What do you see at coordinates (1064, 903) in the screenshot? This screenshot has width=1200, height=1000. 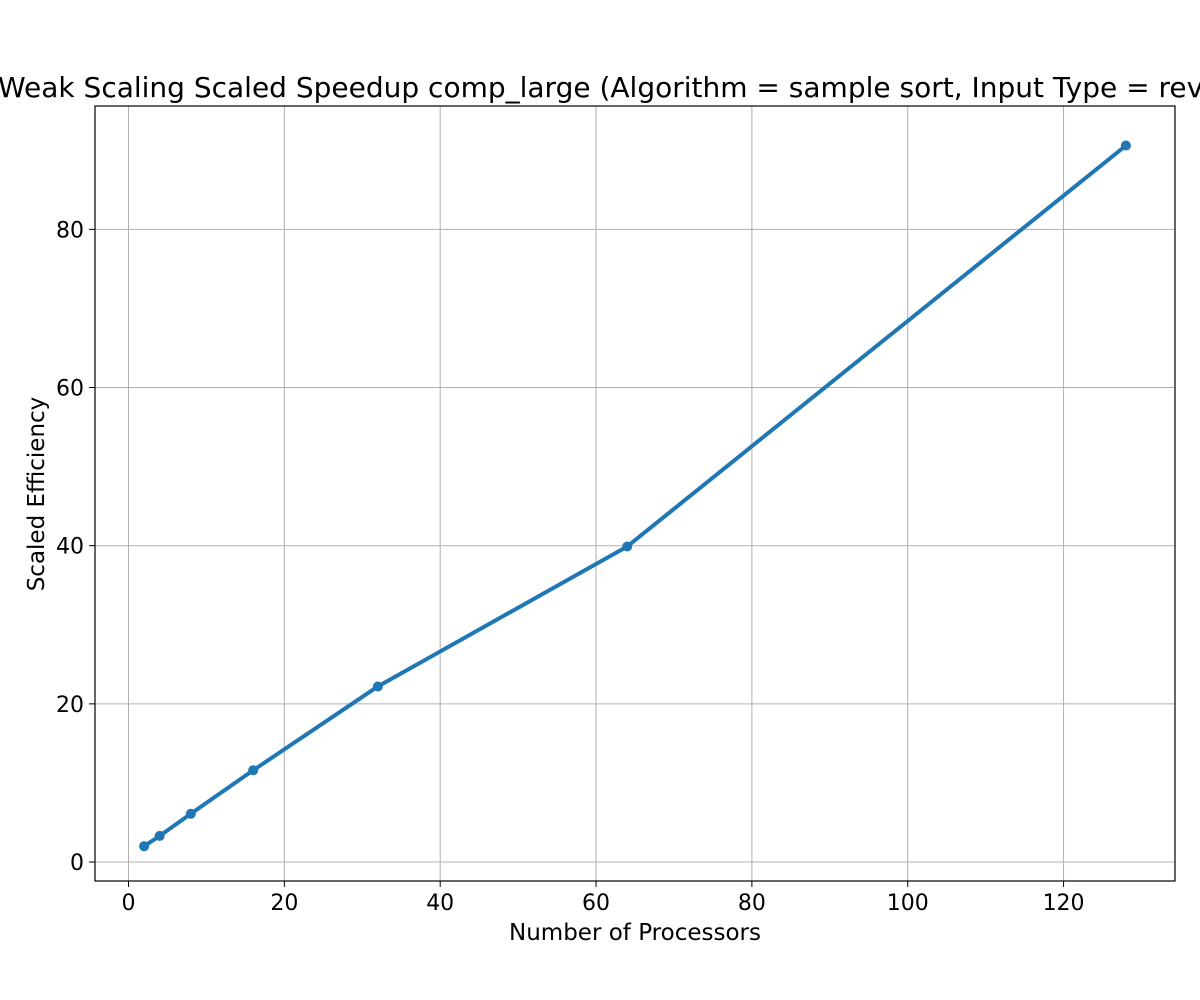 I see `x-tick-label: 120` at bounding box center [1064, 903].